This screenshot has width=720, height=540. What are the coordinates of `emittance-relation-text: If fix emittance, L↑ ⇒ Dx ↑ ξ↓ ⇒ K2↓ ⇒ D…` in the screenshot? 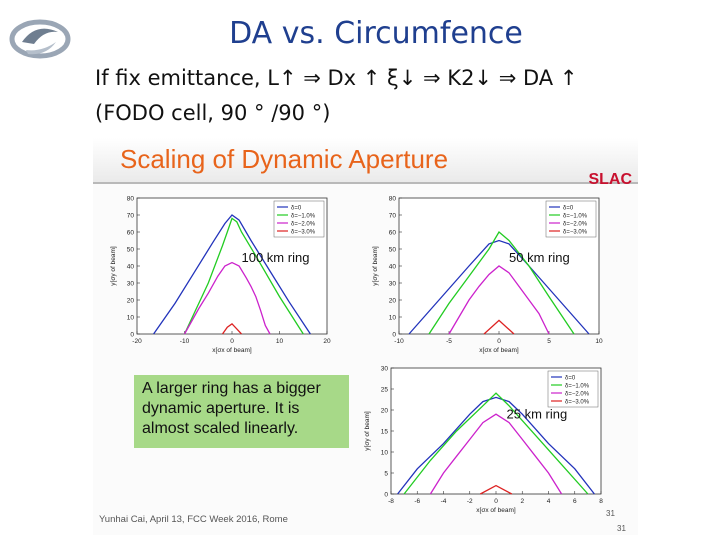 It's located at (336, 78).